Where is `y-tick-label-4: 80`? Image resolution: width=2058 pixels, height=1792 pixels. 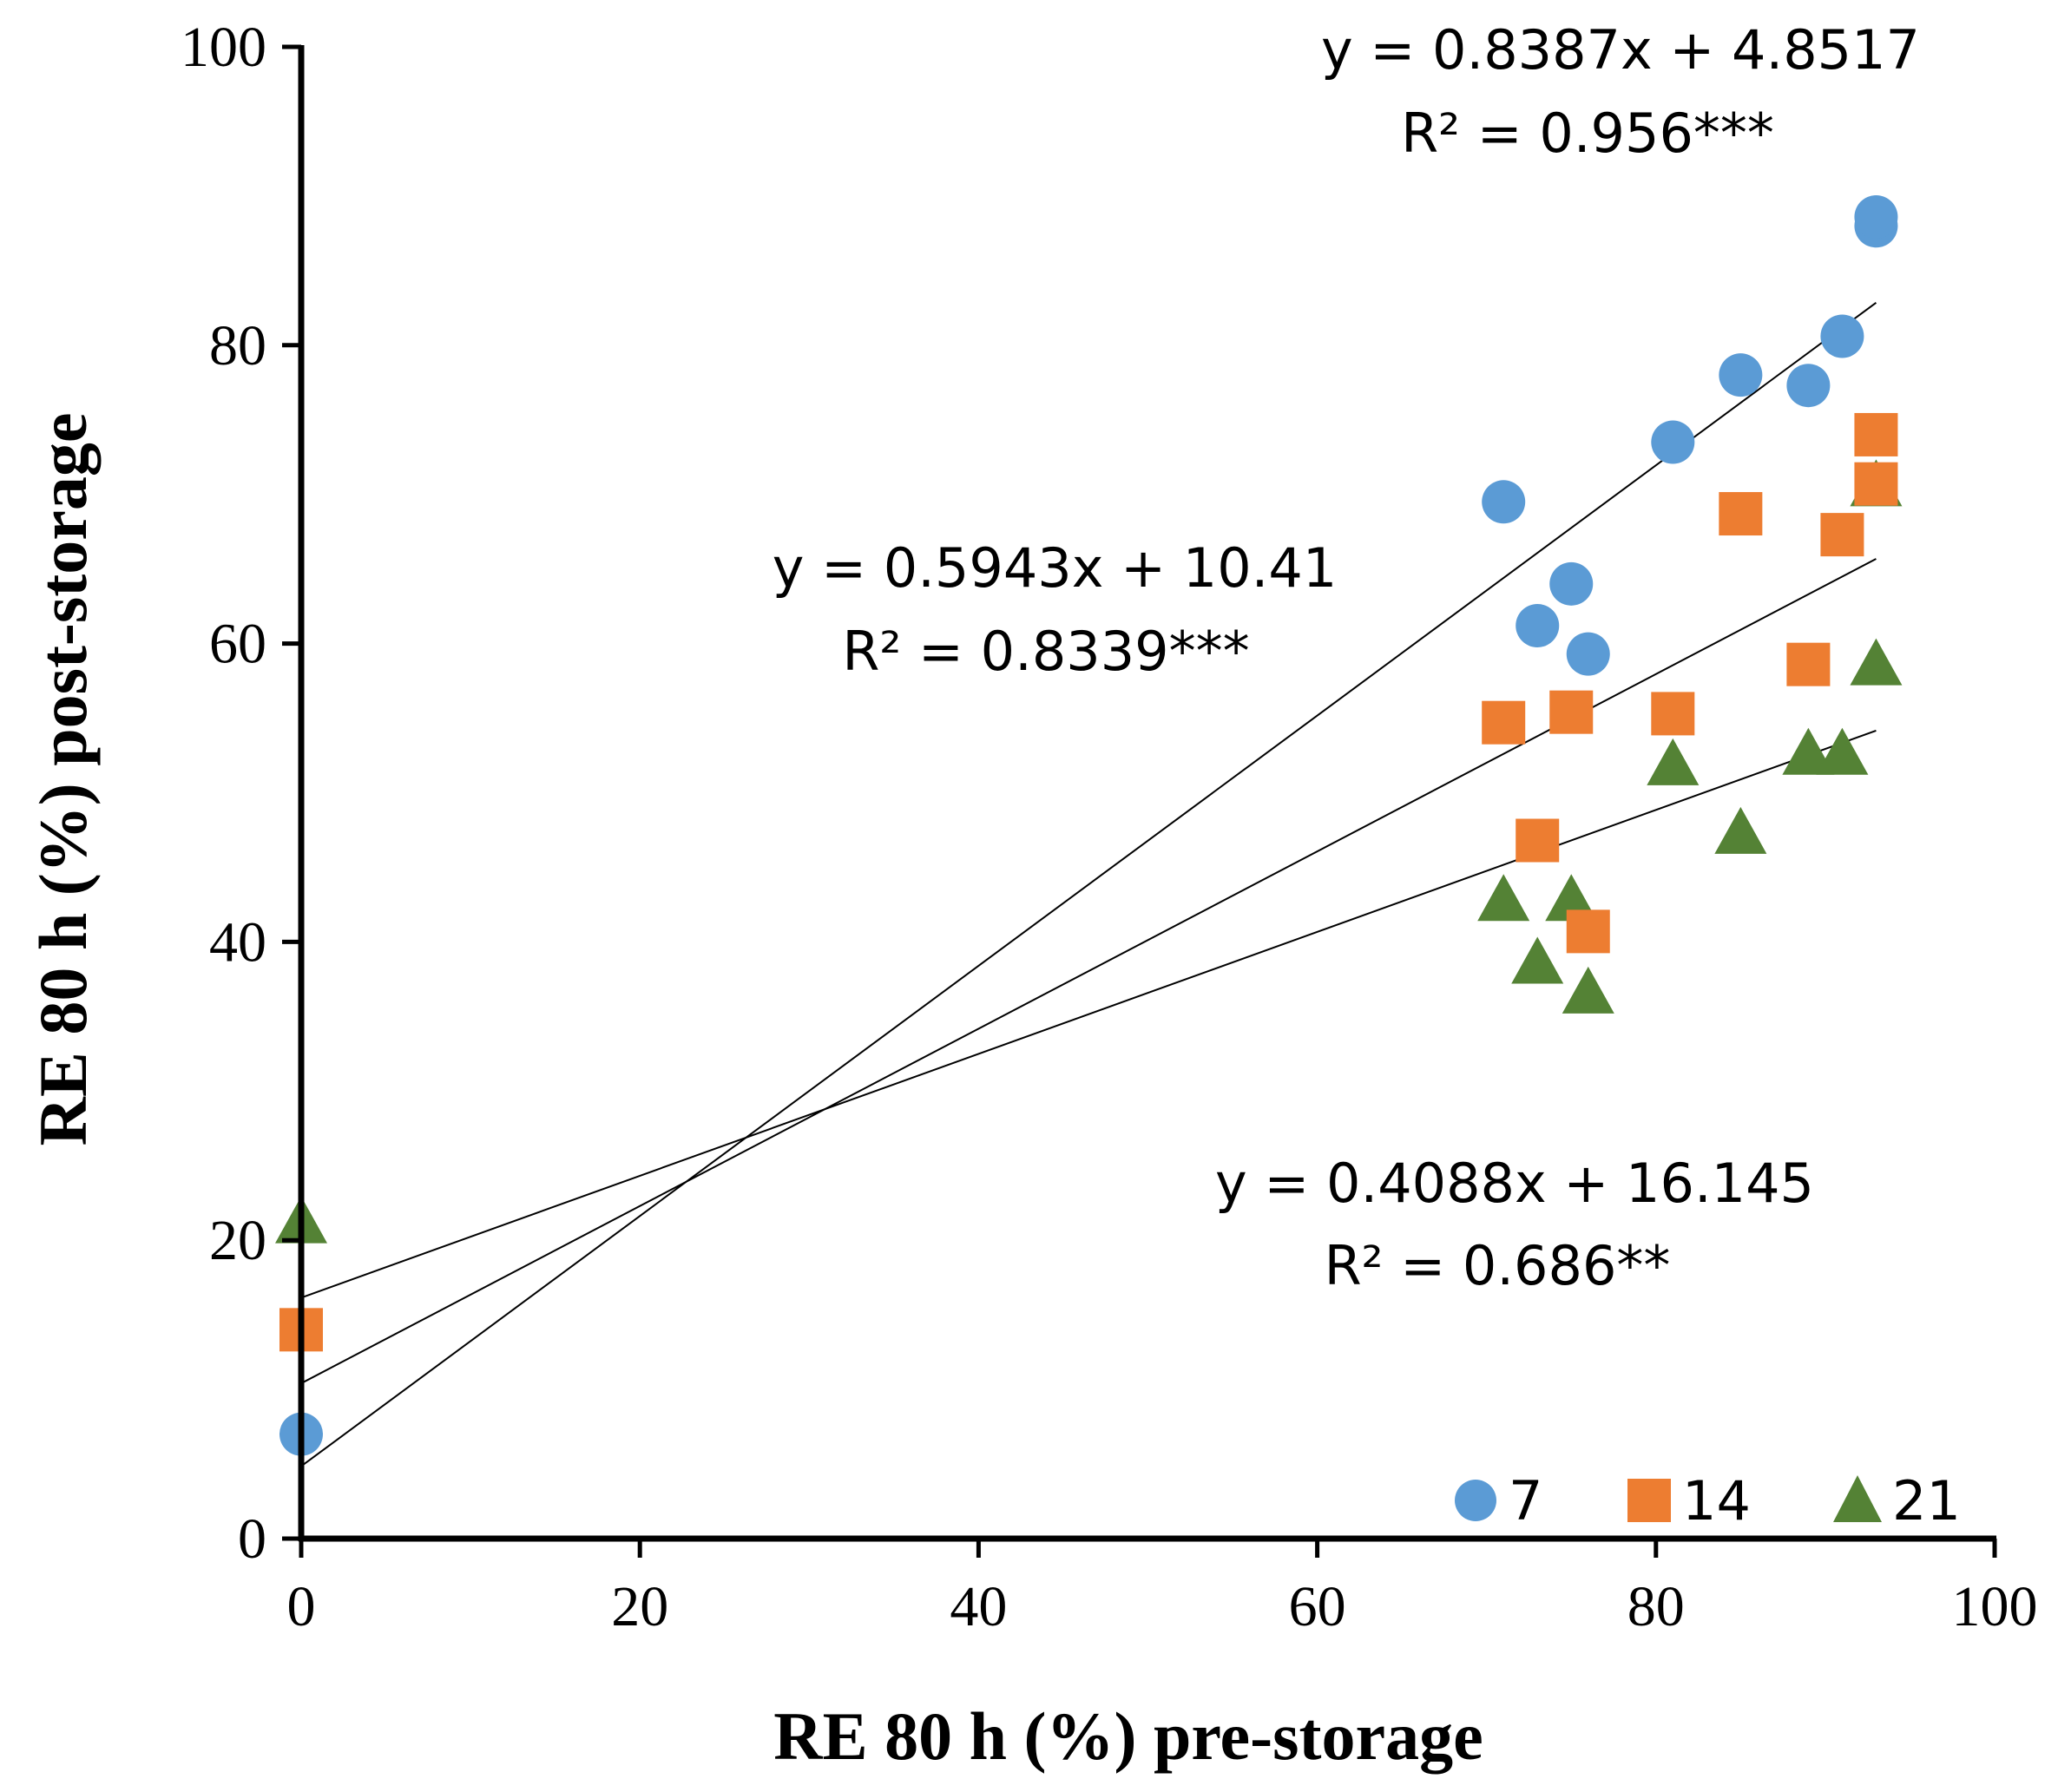
y-tick-label-4: 80 is located at coordinates (237, 345).